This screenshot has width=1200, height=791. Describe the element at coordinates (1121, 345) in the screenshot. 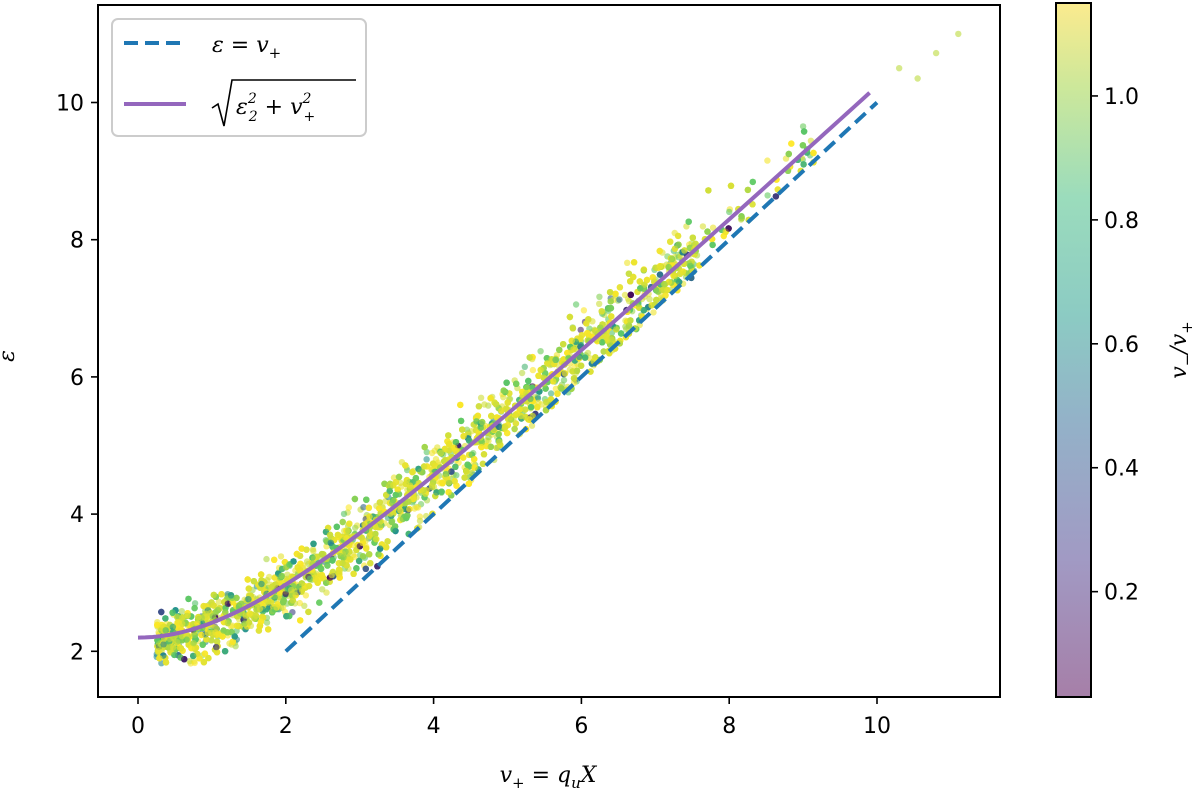

I see `colorbar-tick-label: 0.6` at that location.